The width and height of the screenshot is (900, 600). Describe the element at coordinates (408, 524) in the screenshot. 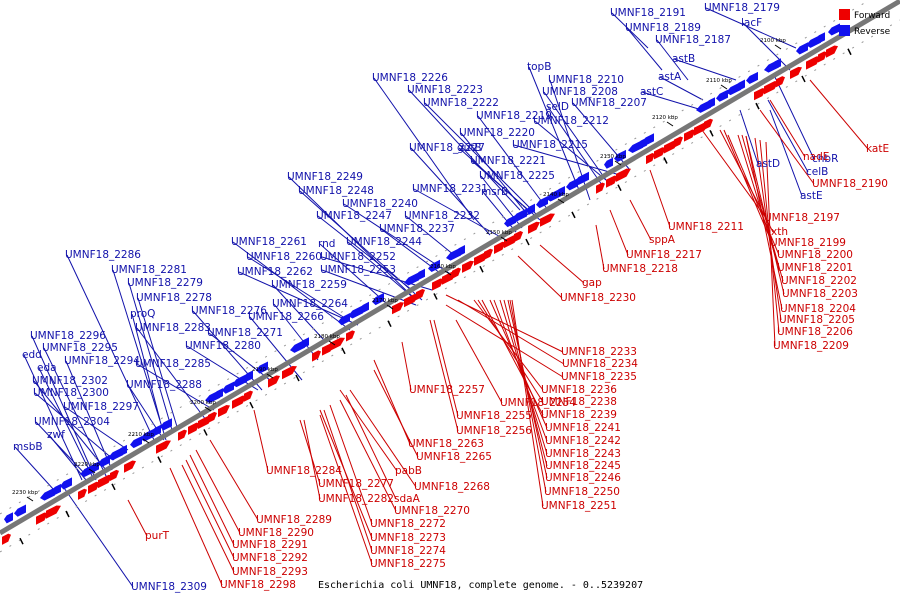

I see `forward-gene-label: UMNF18_2272` at that location.